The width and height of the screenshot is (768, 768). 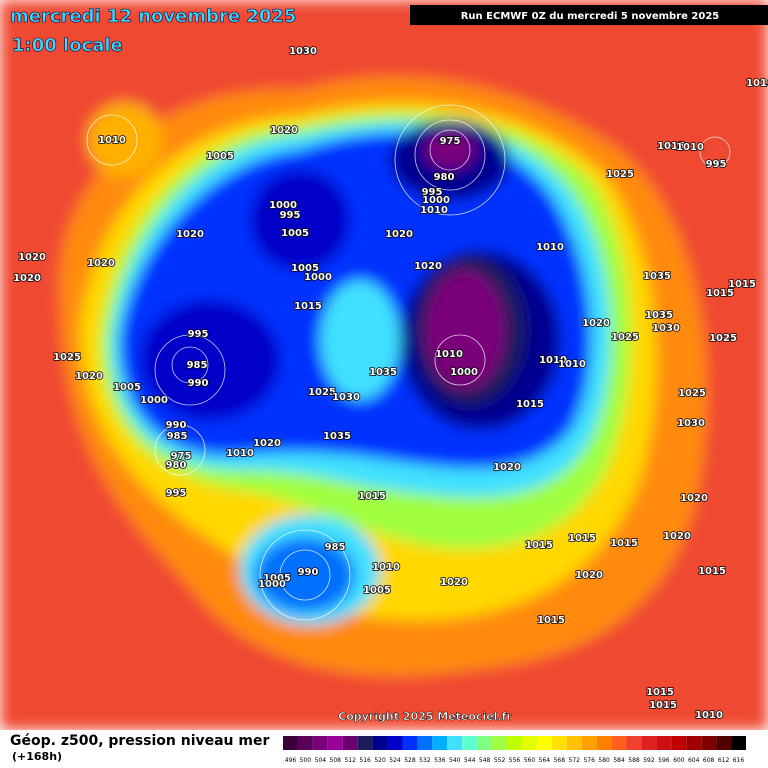 What do you see at coordinates (515, 760) in the screenshot?
I see `scale-label: 556` at bounding box center [515, 760].